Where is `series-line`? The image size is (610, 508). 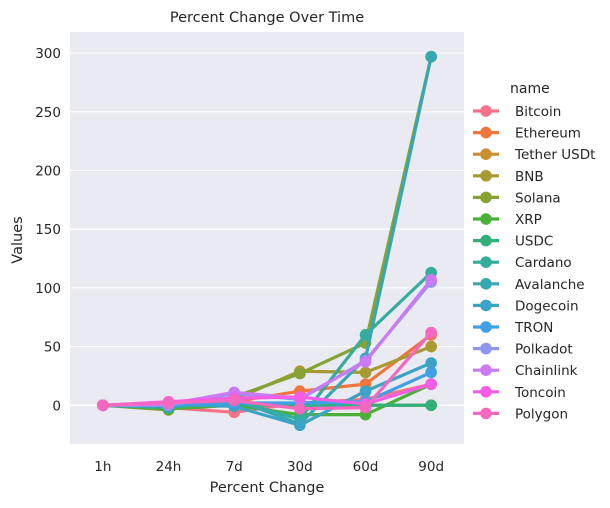 series-line is located at coordinates (267, 370).